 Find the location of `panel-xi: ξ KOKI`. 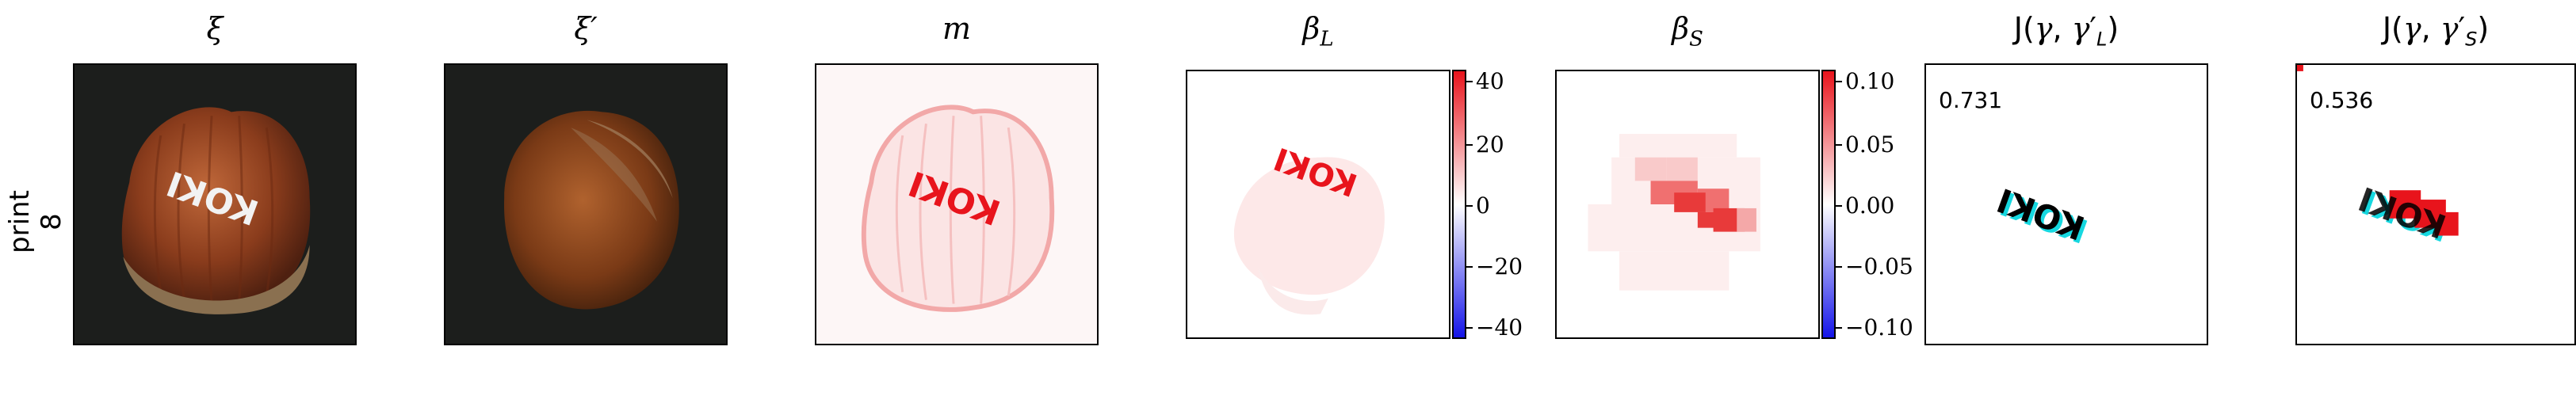

panel-xi: ξ KOKI is located at coordinates (215, 198).